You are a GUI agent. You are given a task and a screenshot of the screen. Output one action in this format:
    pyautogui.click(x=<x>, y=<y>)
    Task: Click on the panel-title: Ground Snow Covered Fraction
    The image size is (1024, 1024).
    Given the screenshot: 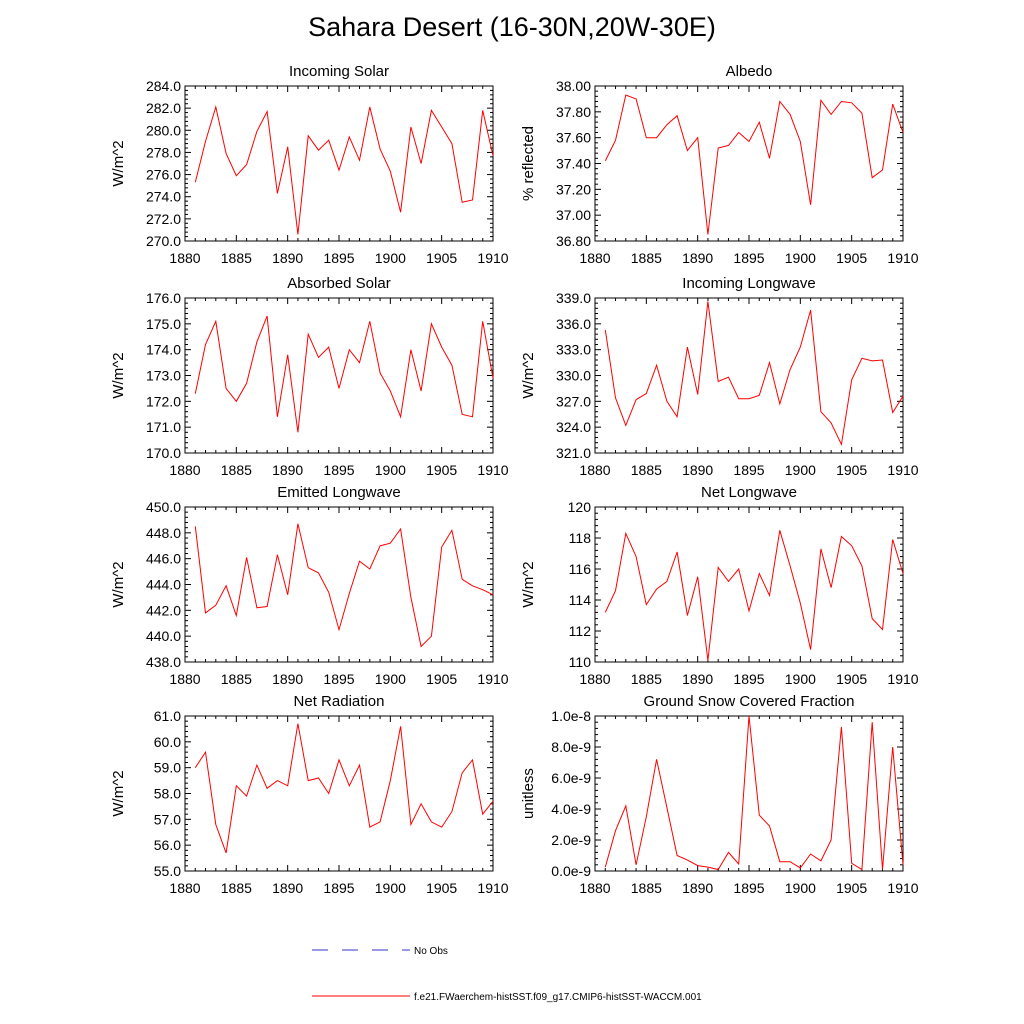 What is the action you would take?
    pyautogui.click(x=749, y=701)
    